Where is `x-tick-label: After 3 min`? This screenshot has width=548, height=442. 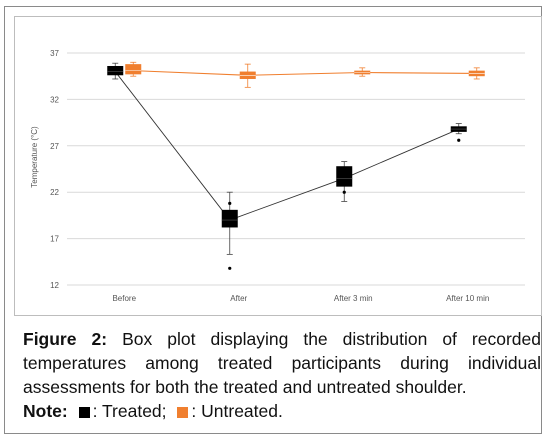 x-tick-label: After 3 min is located at coordinates (353, 298).